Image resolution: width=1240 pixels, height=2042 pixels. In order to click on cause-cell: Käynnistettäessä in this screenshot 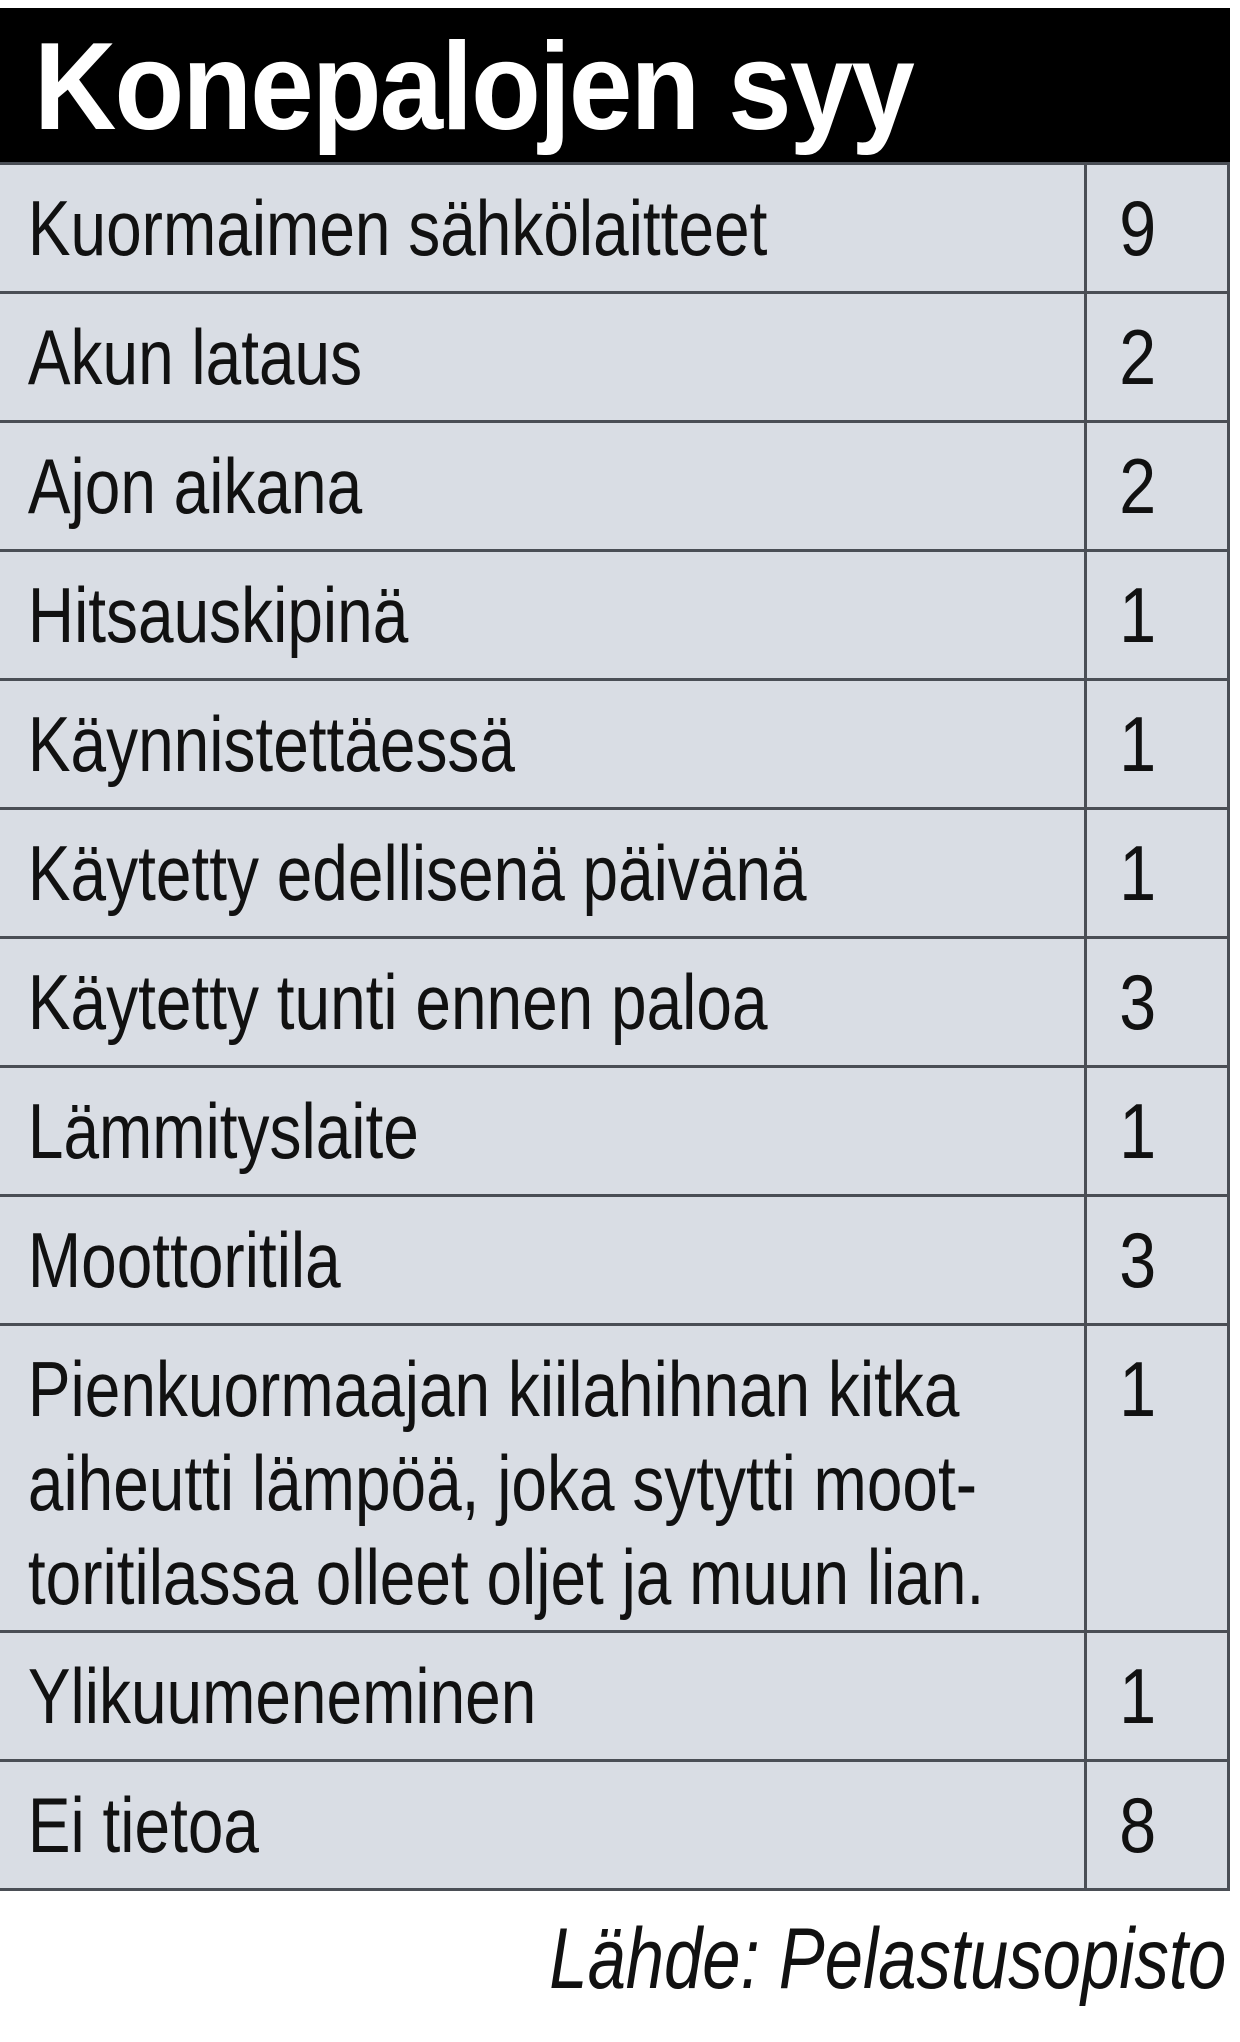, I will do `click(543, 744)`.